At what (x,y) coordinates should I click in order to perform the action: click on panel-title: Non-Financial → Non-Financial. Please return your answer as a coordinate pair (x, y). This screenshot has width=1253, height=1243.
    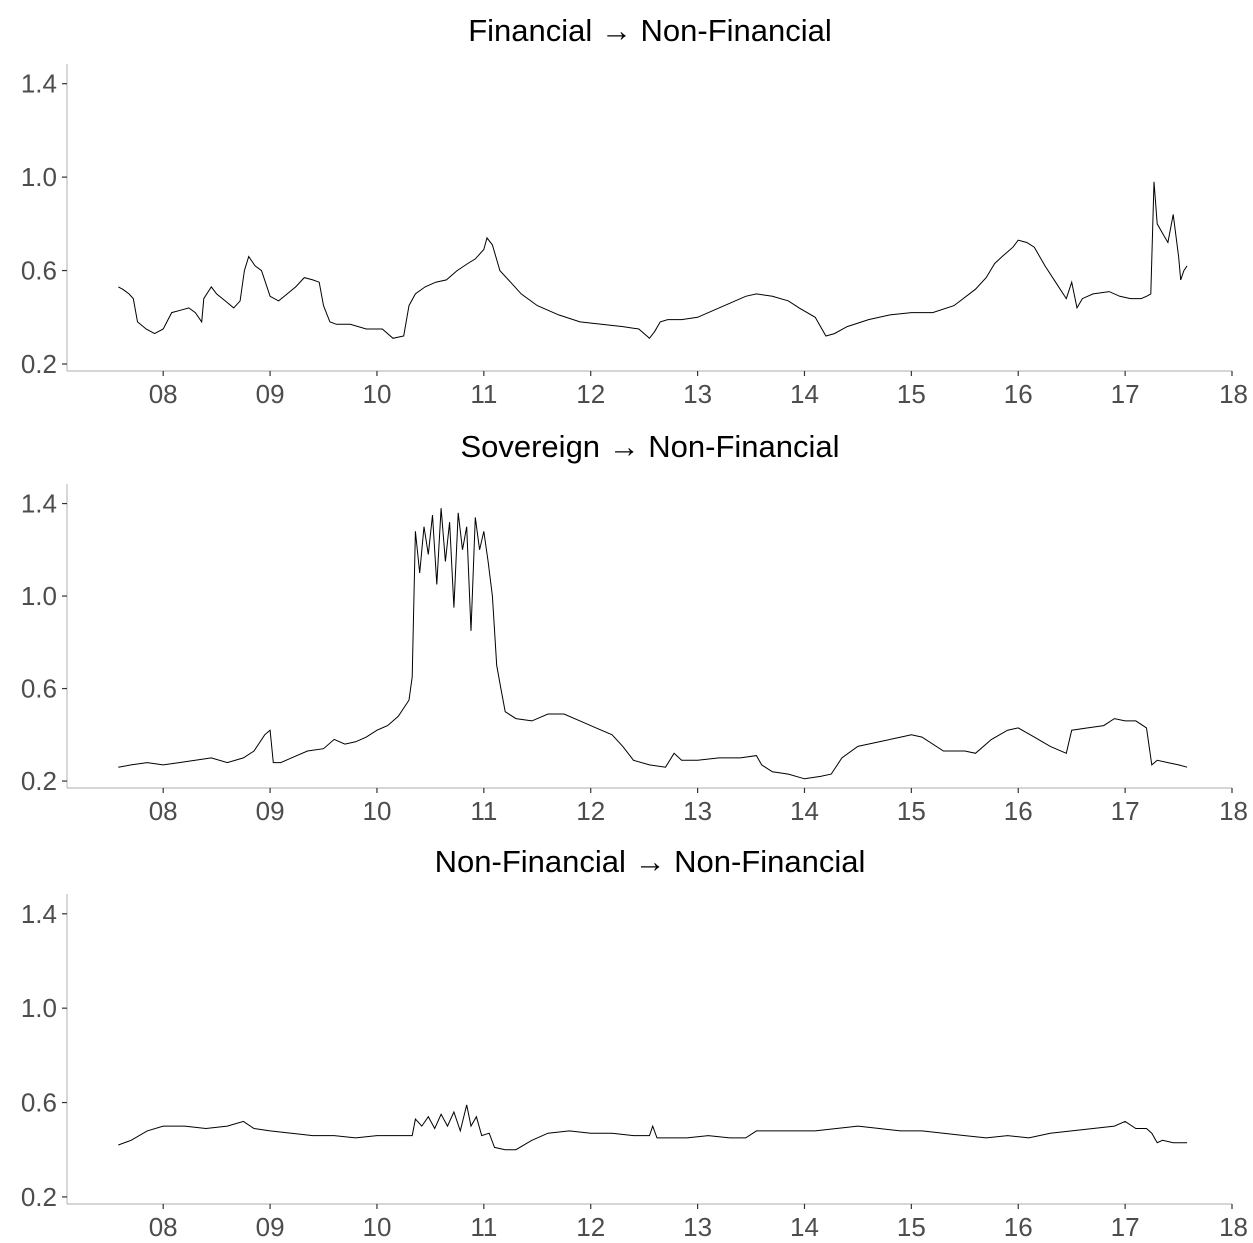
    Looking at the image, I should click on (650, 861).